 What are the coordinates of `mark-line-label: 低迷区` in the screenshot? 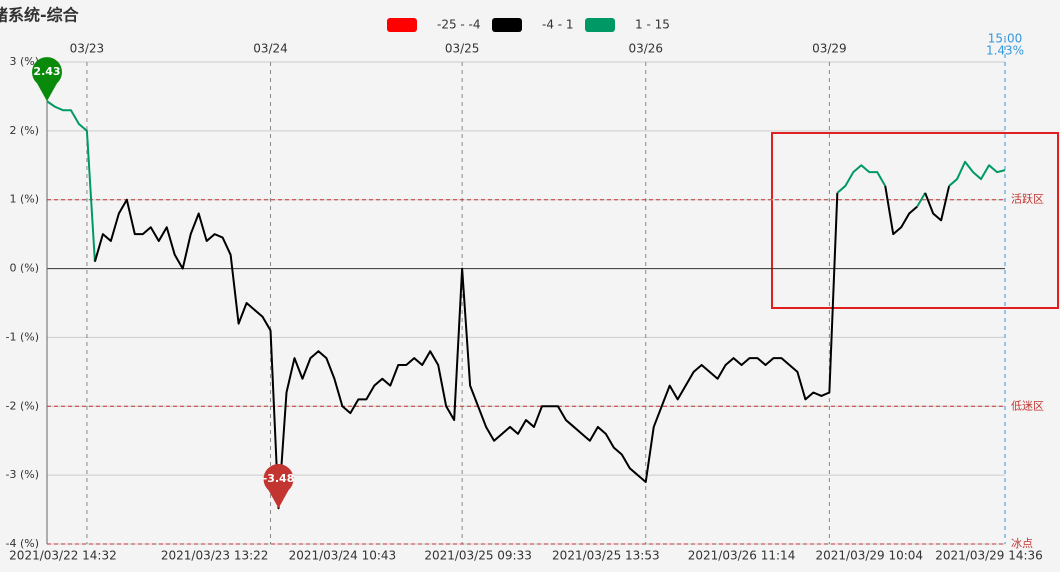 It's located at (1027, 405).